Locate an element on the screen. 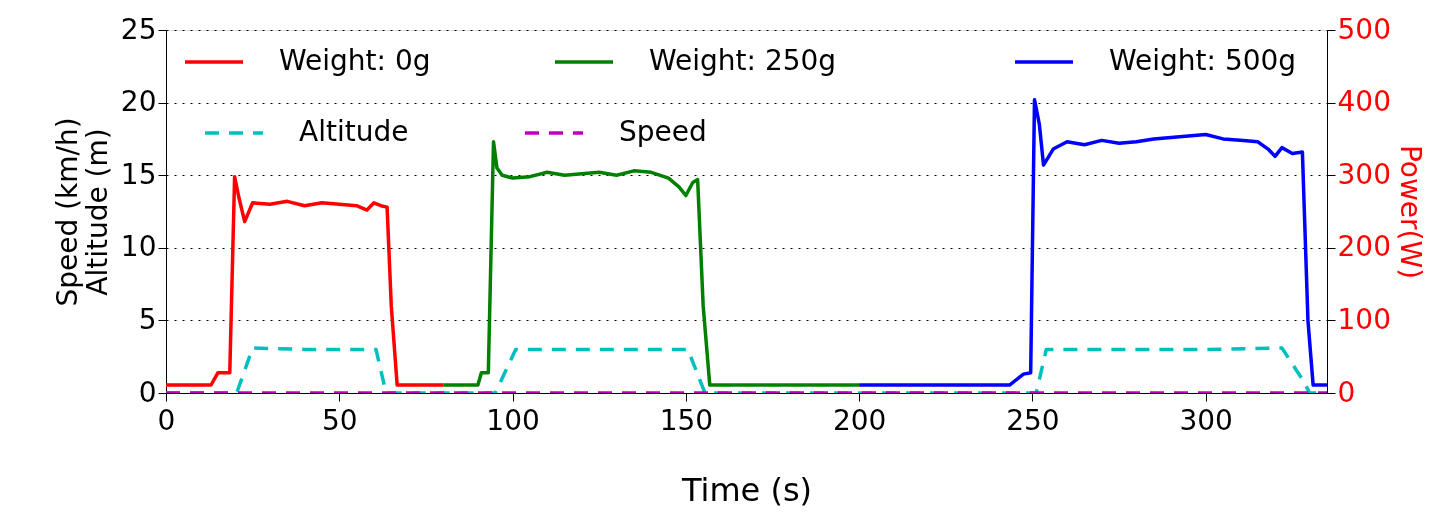 Image resolution: width=1453 pixels, height=521 pixels. legend-label: Speed is located at coordinates (663, 131).